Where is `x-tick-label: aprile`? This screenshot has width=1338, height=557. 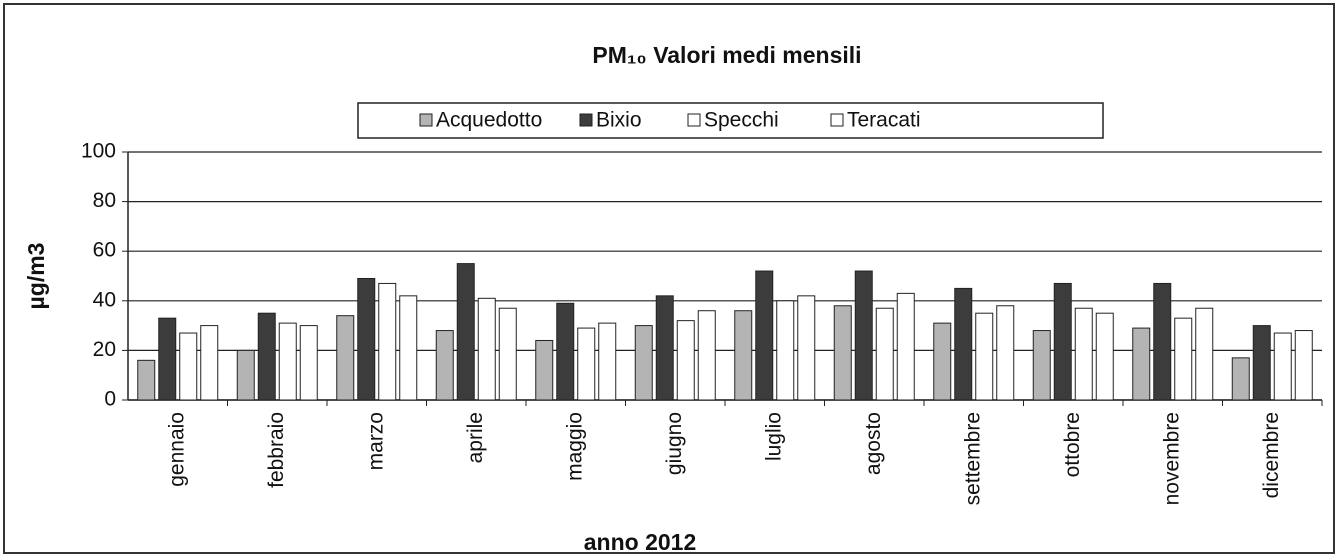
x-tick-label: aprile is located at coordinates (475, 437).